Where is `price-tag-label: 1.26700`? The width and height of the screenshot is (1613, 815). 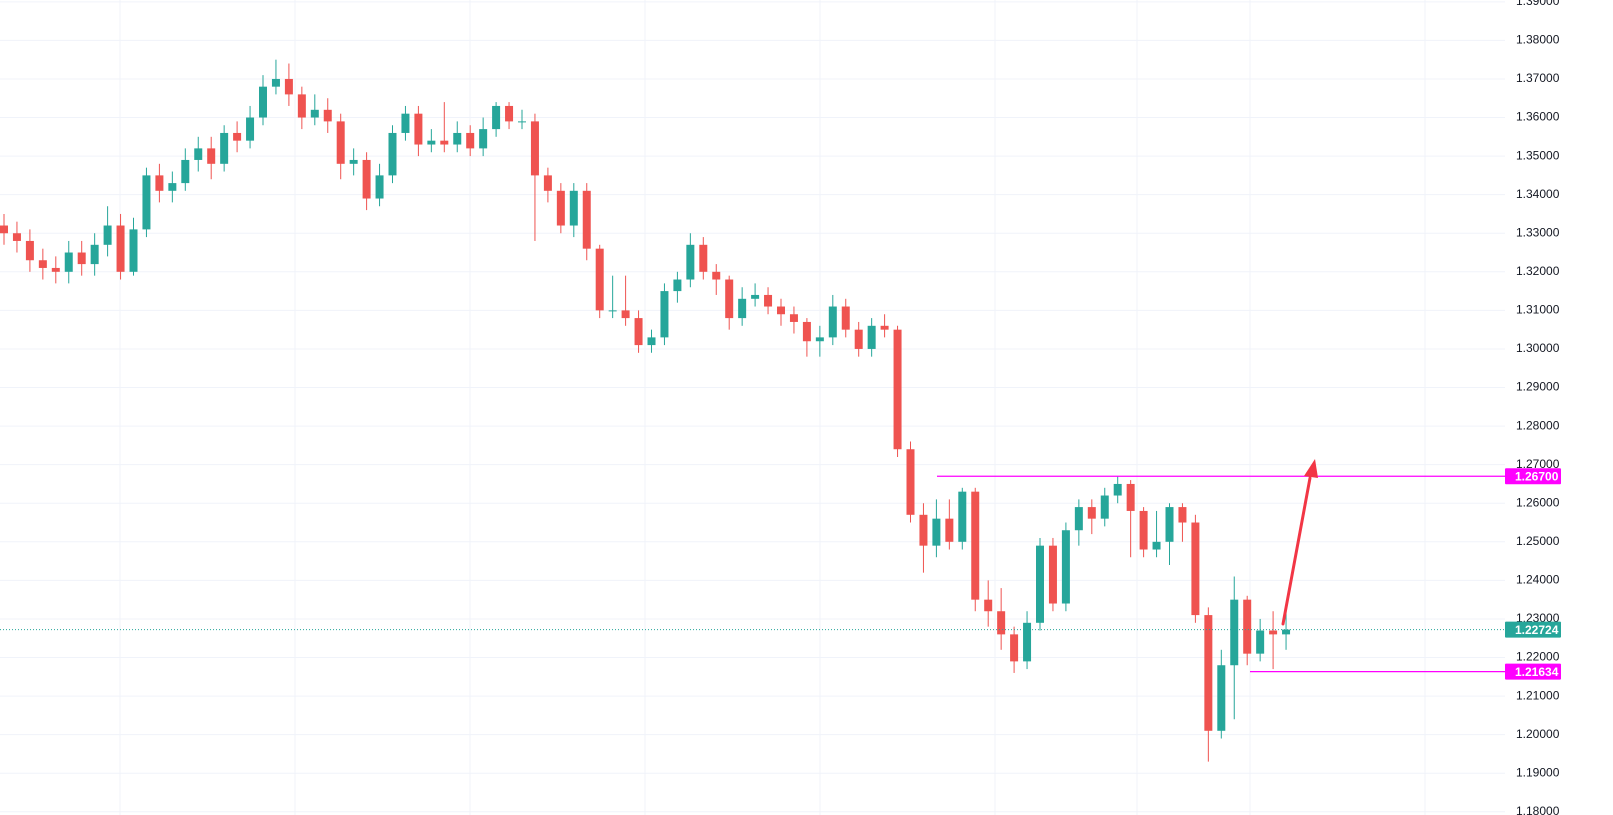 price-tag-label: 1.26700 is located at coordinates (1537, 476).